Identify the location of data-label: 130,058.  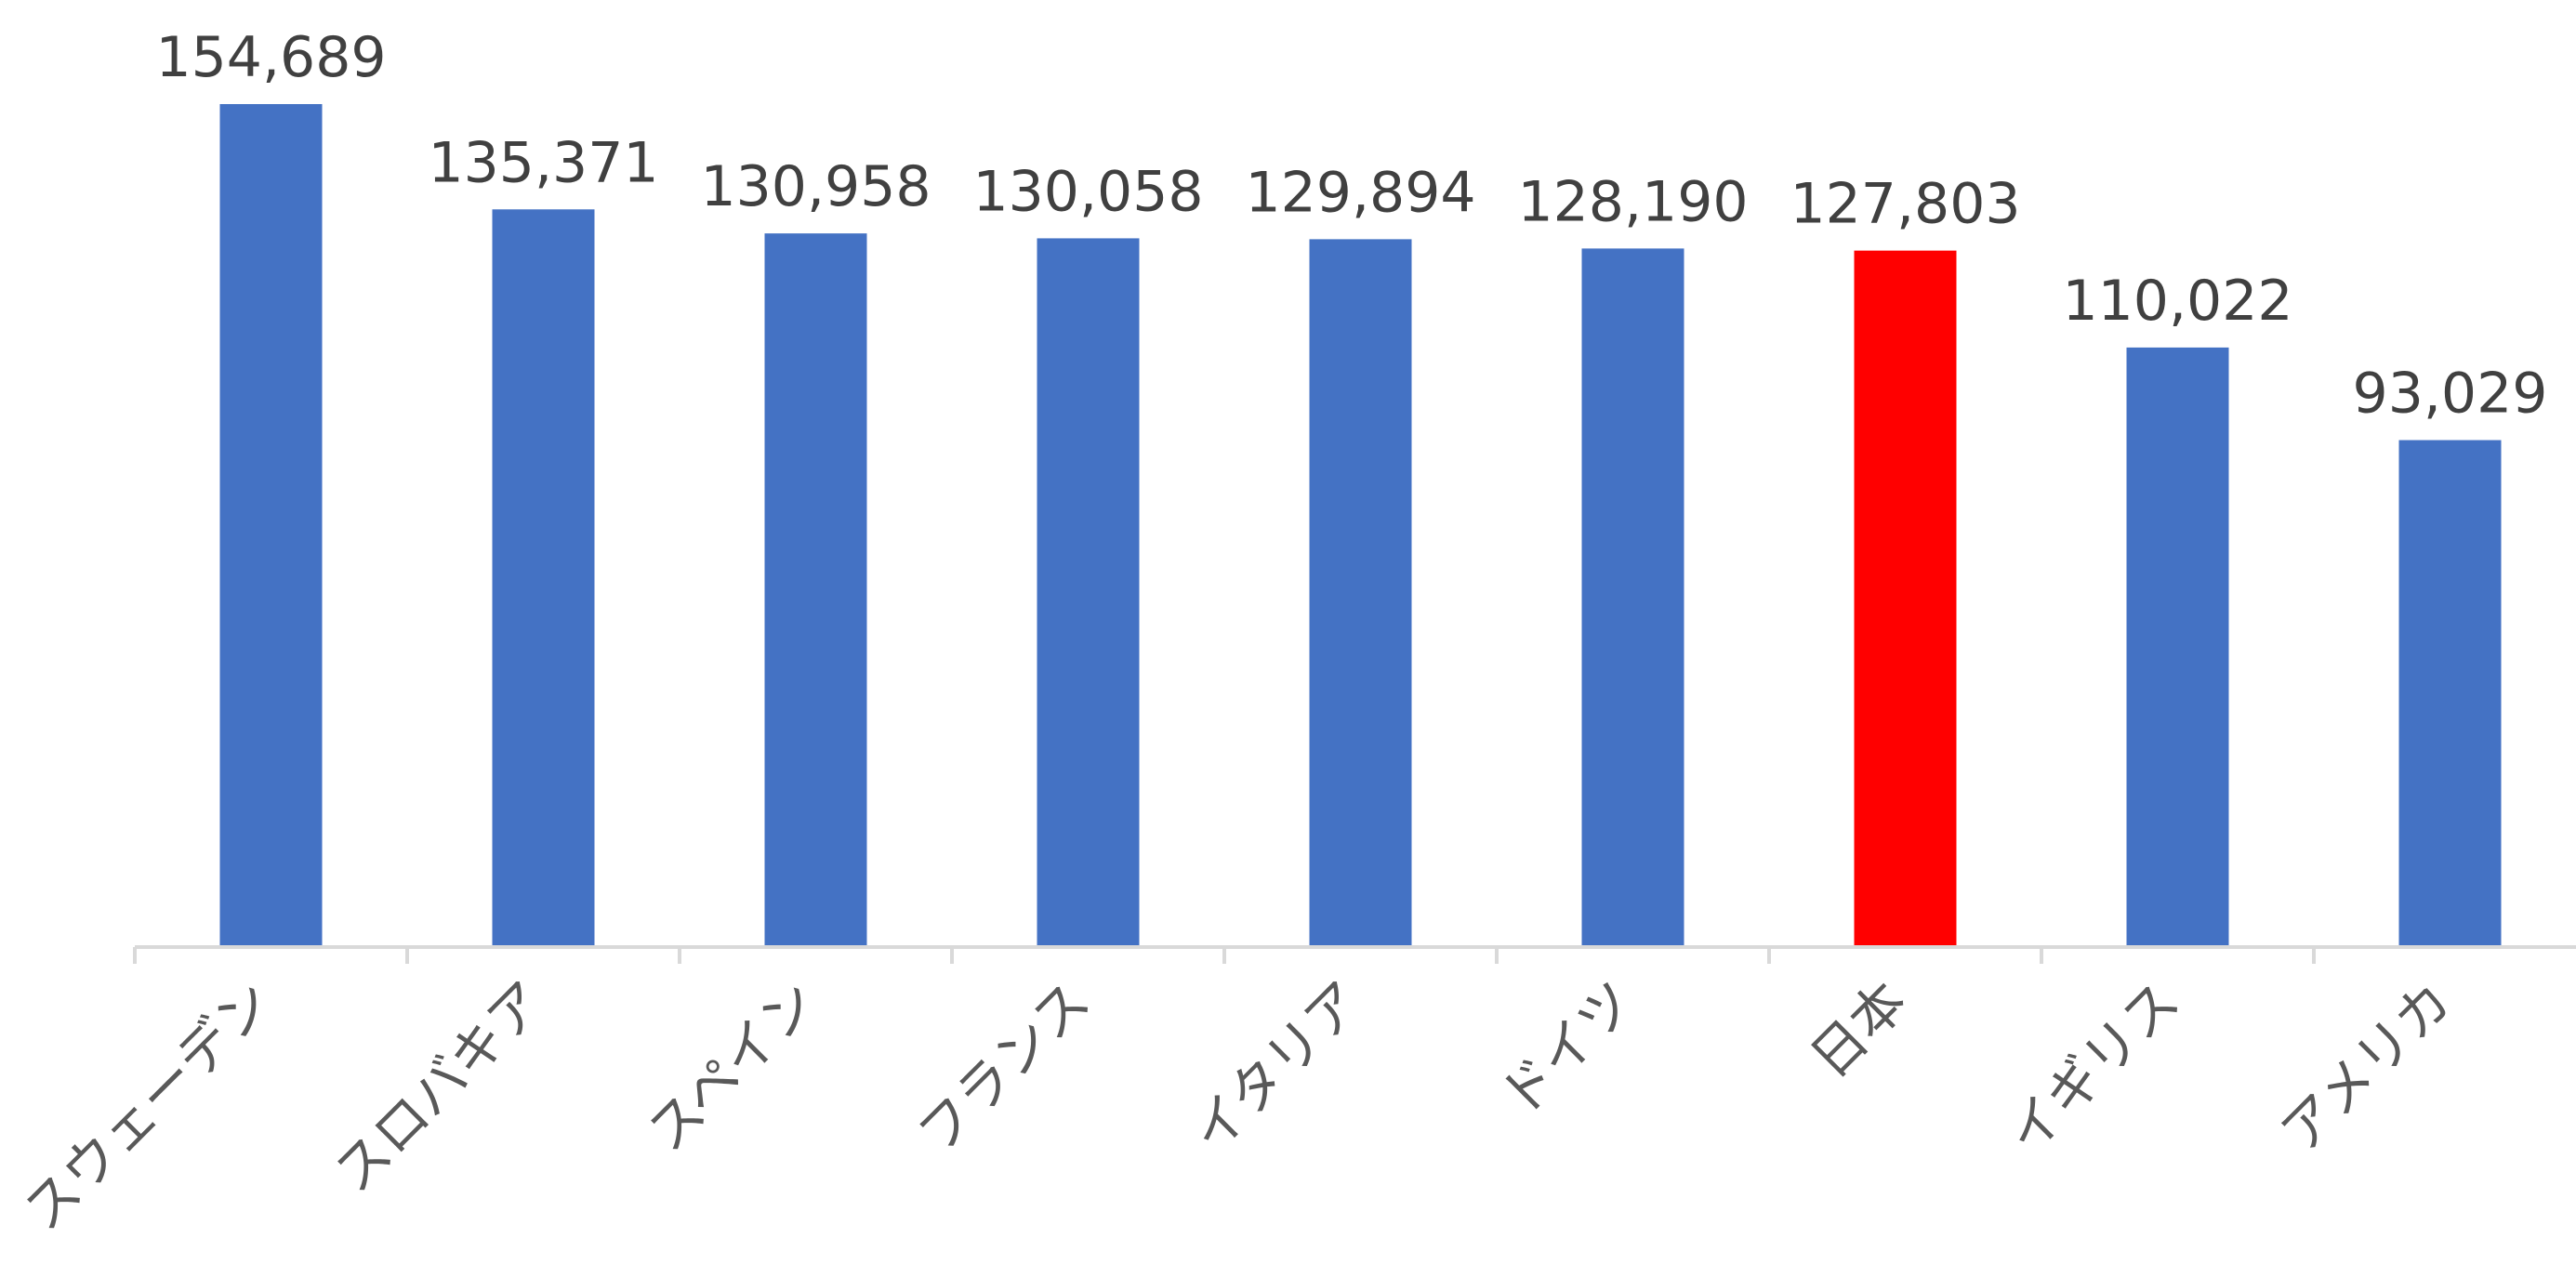
(1087, 191).